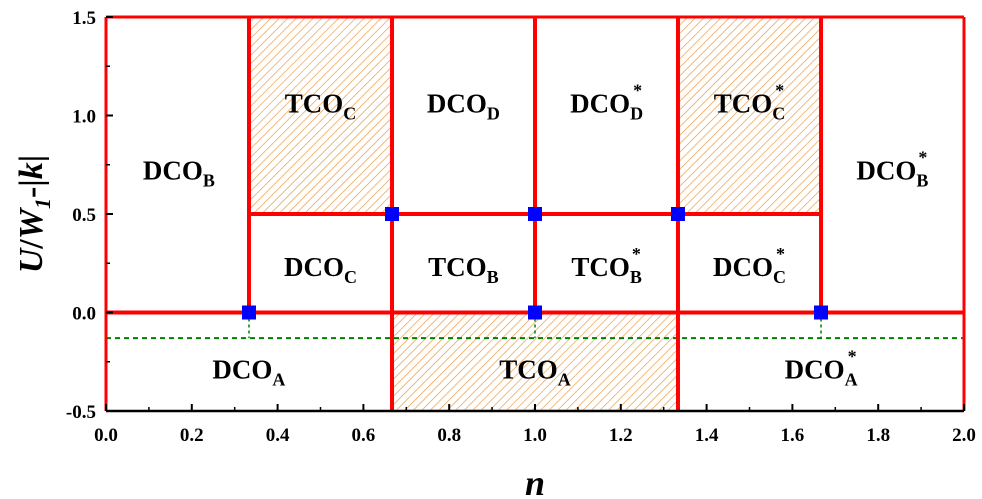  What do you see at coordinates (606, 265) in the screenshot?
I see `region-label-tco-b-star: TCOB*` at bounding box center [606, 265].